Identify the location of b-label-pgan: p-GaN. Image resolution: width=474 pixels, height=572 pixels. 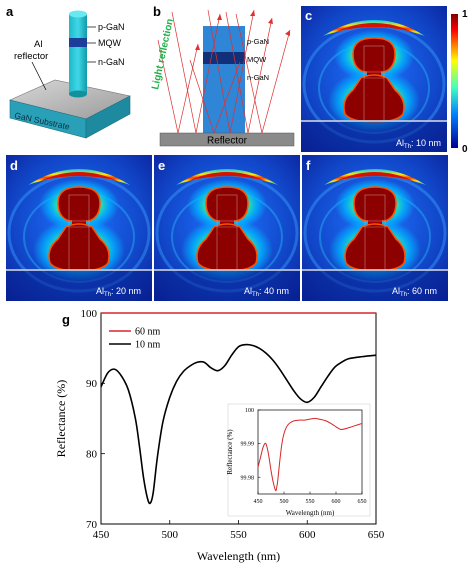
(258, 41).